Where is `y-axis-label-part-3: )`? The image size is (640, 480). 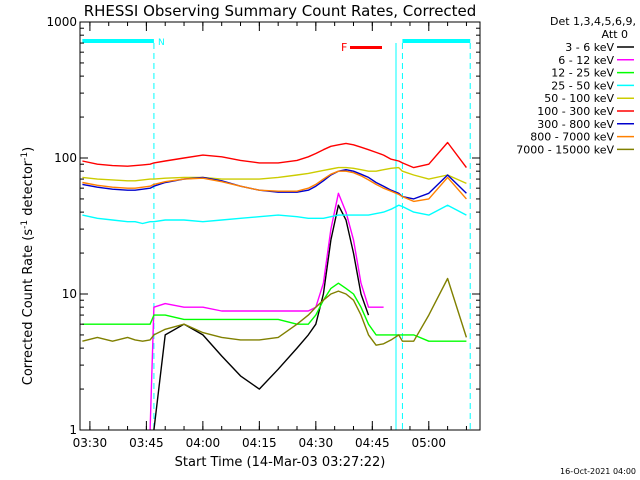 y-axis-label-part-3: ) is located at coordinates (28, 149).